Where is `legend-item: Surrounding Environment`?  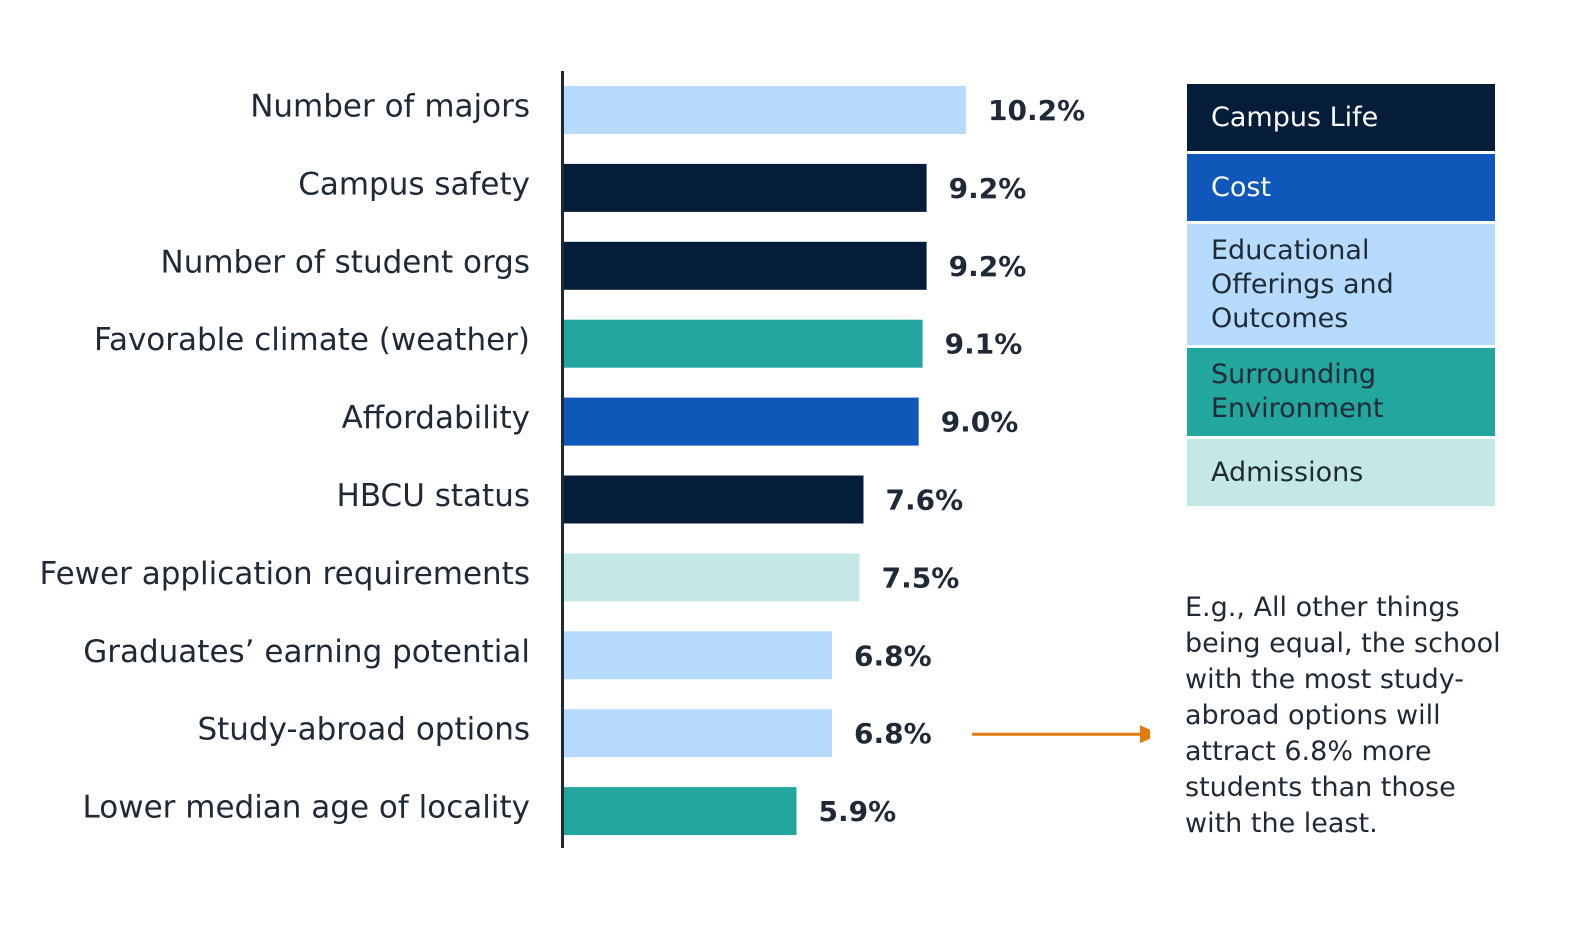 legend-item: Surrounding Environment is located at coordinates (1341, 393).